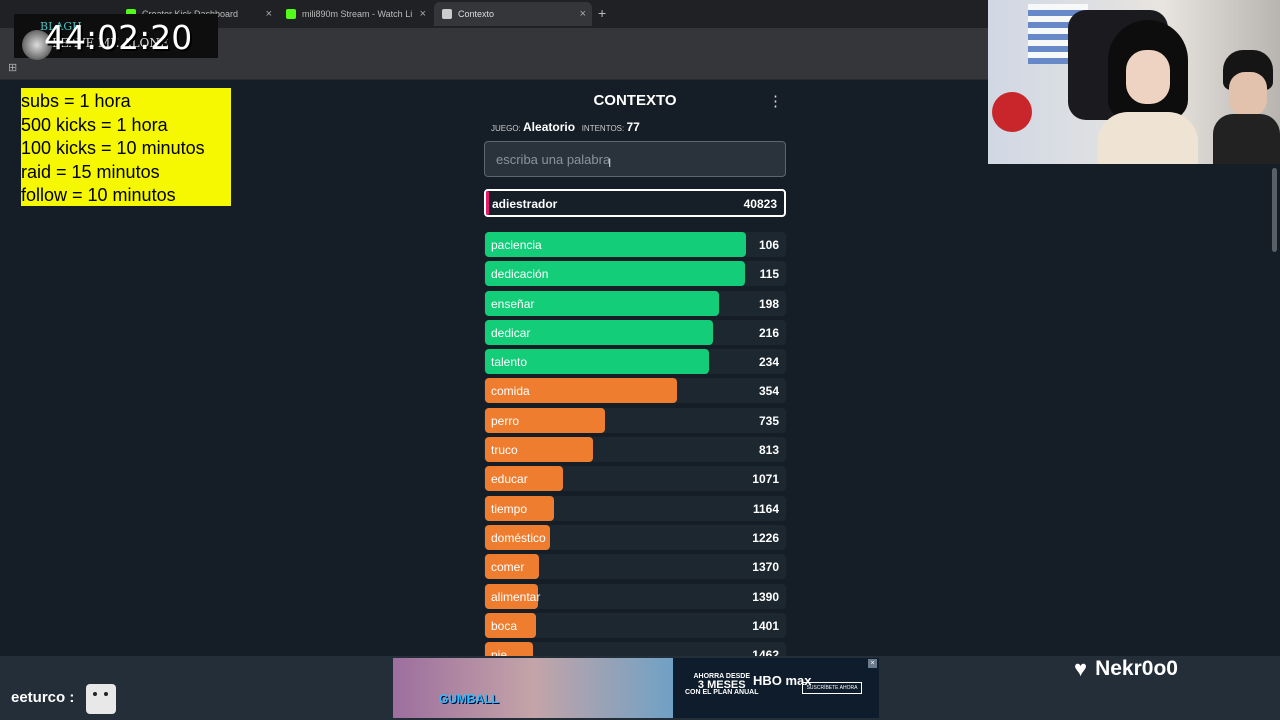 This screenshot has width=1280, height=720. What do you see at coordinates (635, 596) in the screenshot?
I see `guess-row: alimentar 1390` at bounding box center [635, 596].